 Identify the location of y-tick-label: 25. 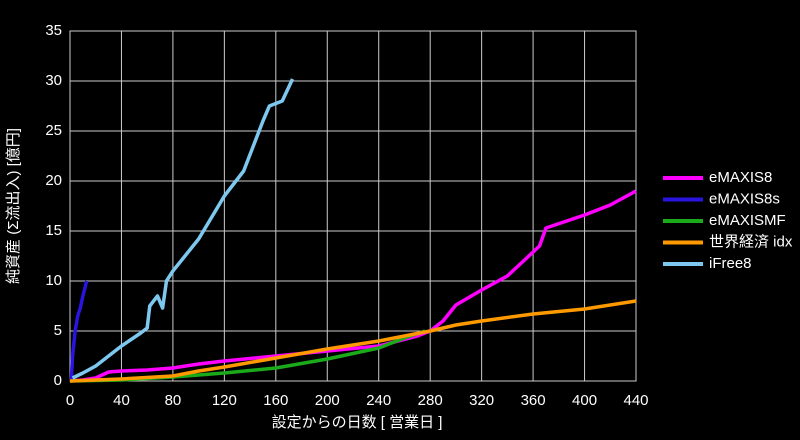
(53, 130).